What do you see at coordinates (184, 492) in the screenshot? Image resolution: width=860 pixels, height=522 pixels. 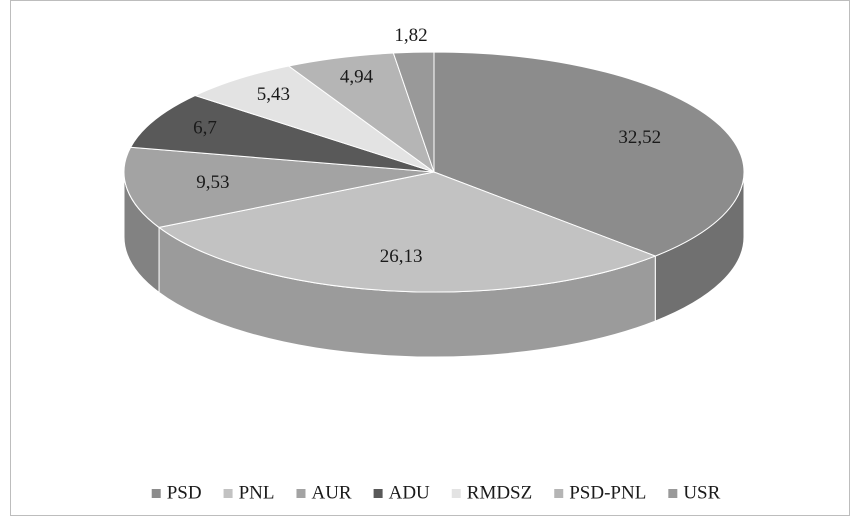 I see `legend-label: PSD` at bounding box center [184, 492].